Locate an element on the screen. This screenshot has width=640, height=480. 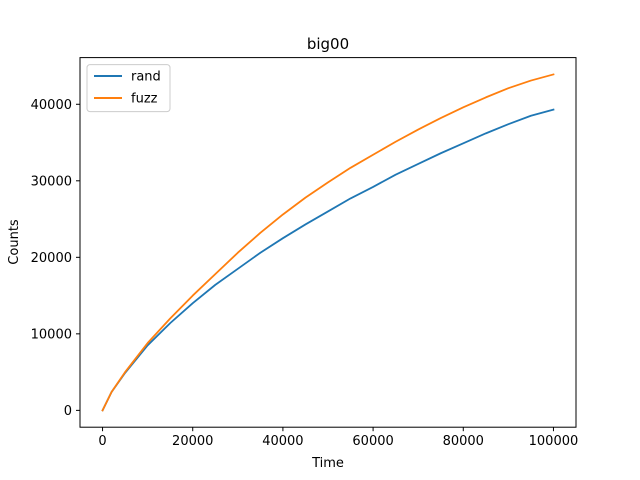
y-tick-label: 20000 is located at coordinates (51, 258).